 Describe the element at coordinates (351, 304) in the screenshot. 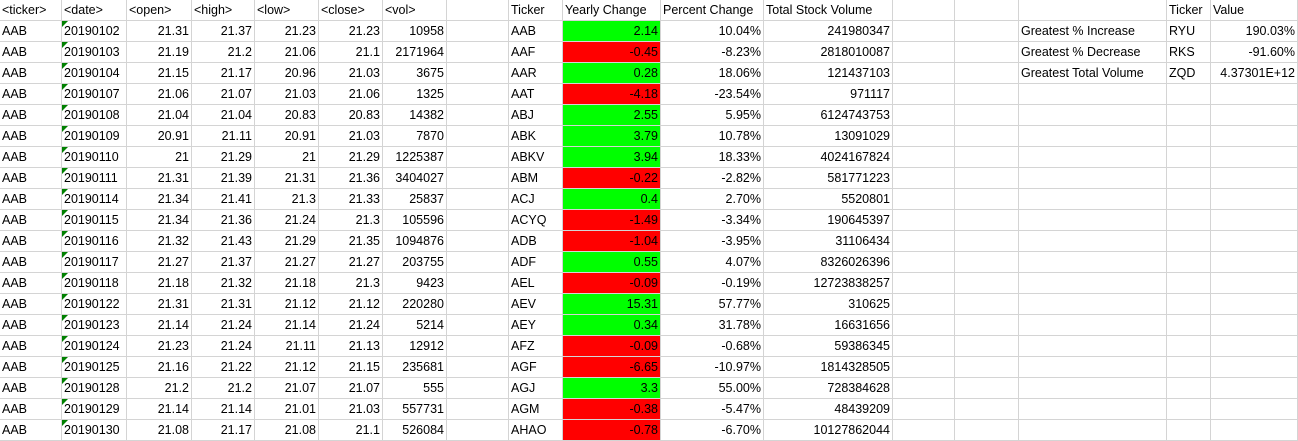

I see `raw-close-cell: 21.12` at that location.